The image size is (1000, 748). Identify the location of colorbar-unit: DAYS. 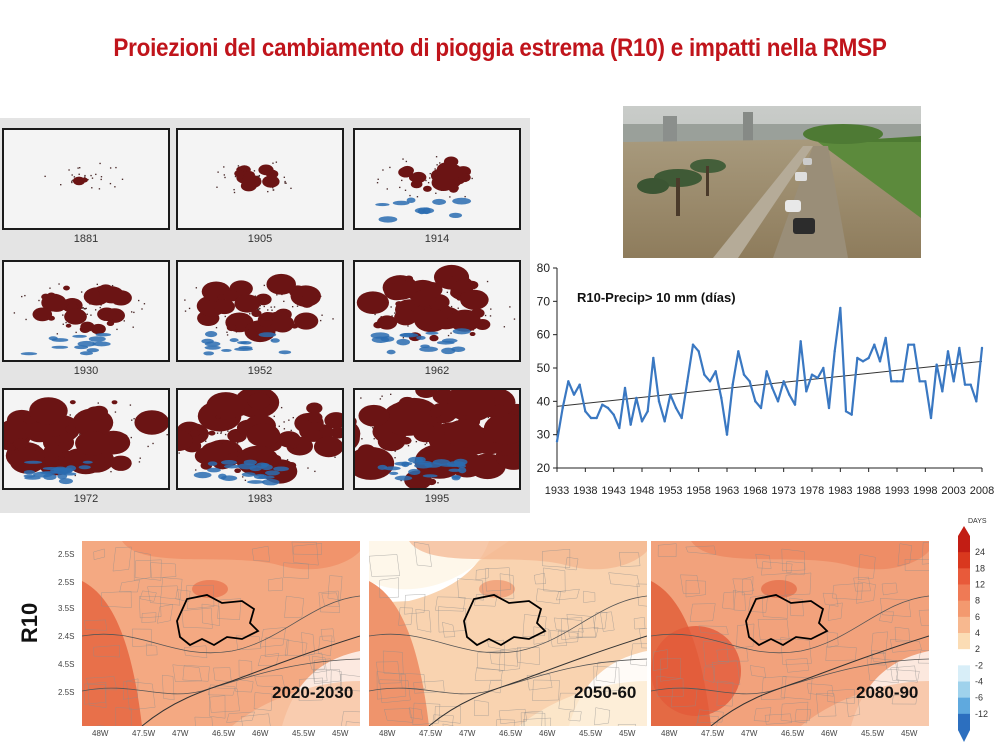
(977, 521).